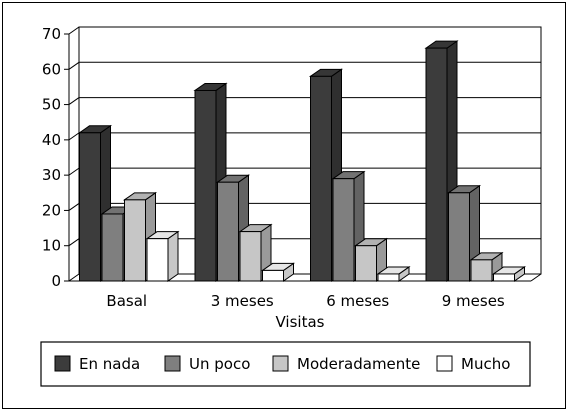 The width and height of the screenshot is (570, 413). Describe the element at coordinates (126, 301) in the screenshot. I see `x-tick-label: Basal` at that location.